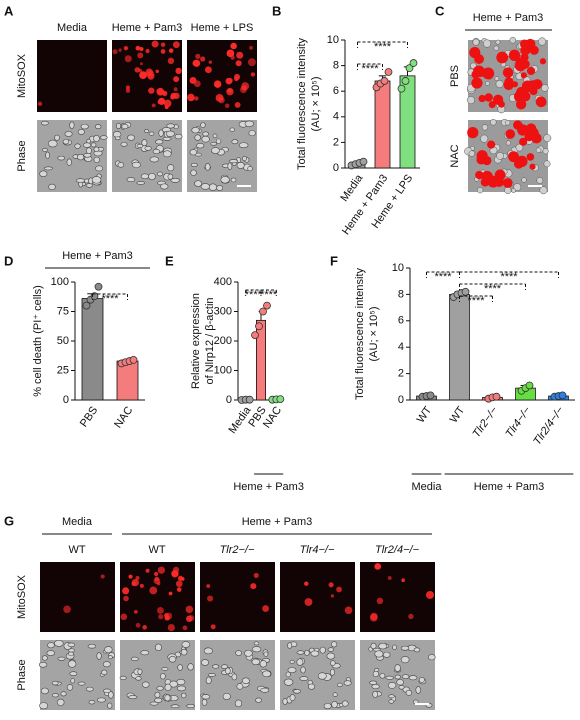 Image resolution: width=580 pixels, height=720 pixels. I want to click on micrograph, so click(77, 597).